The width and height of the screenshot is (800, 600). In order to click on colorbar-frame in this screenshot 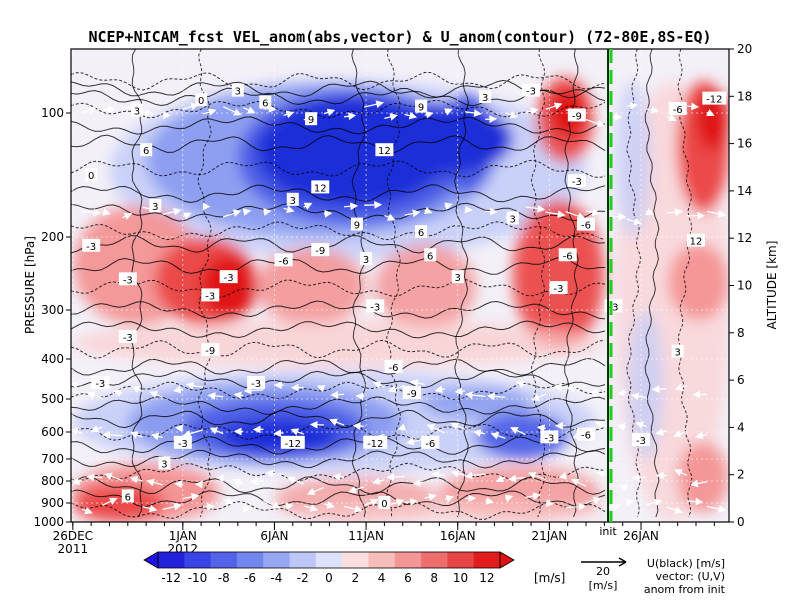, I will do `click(329, 560)`.